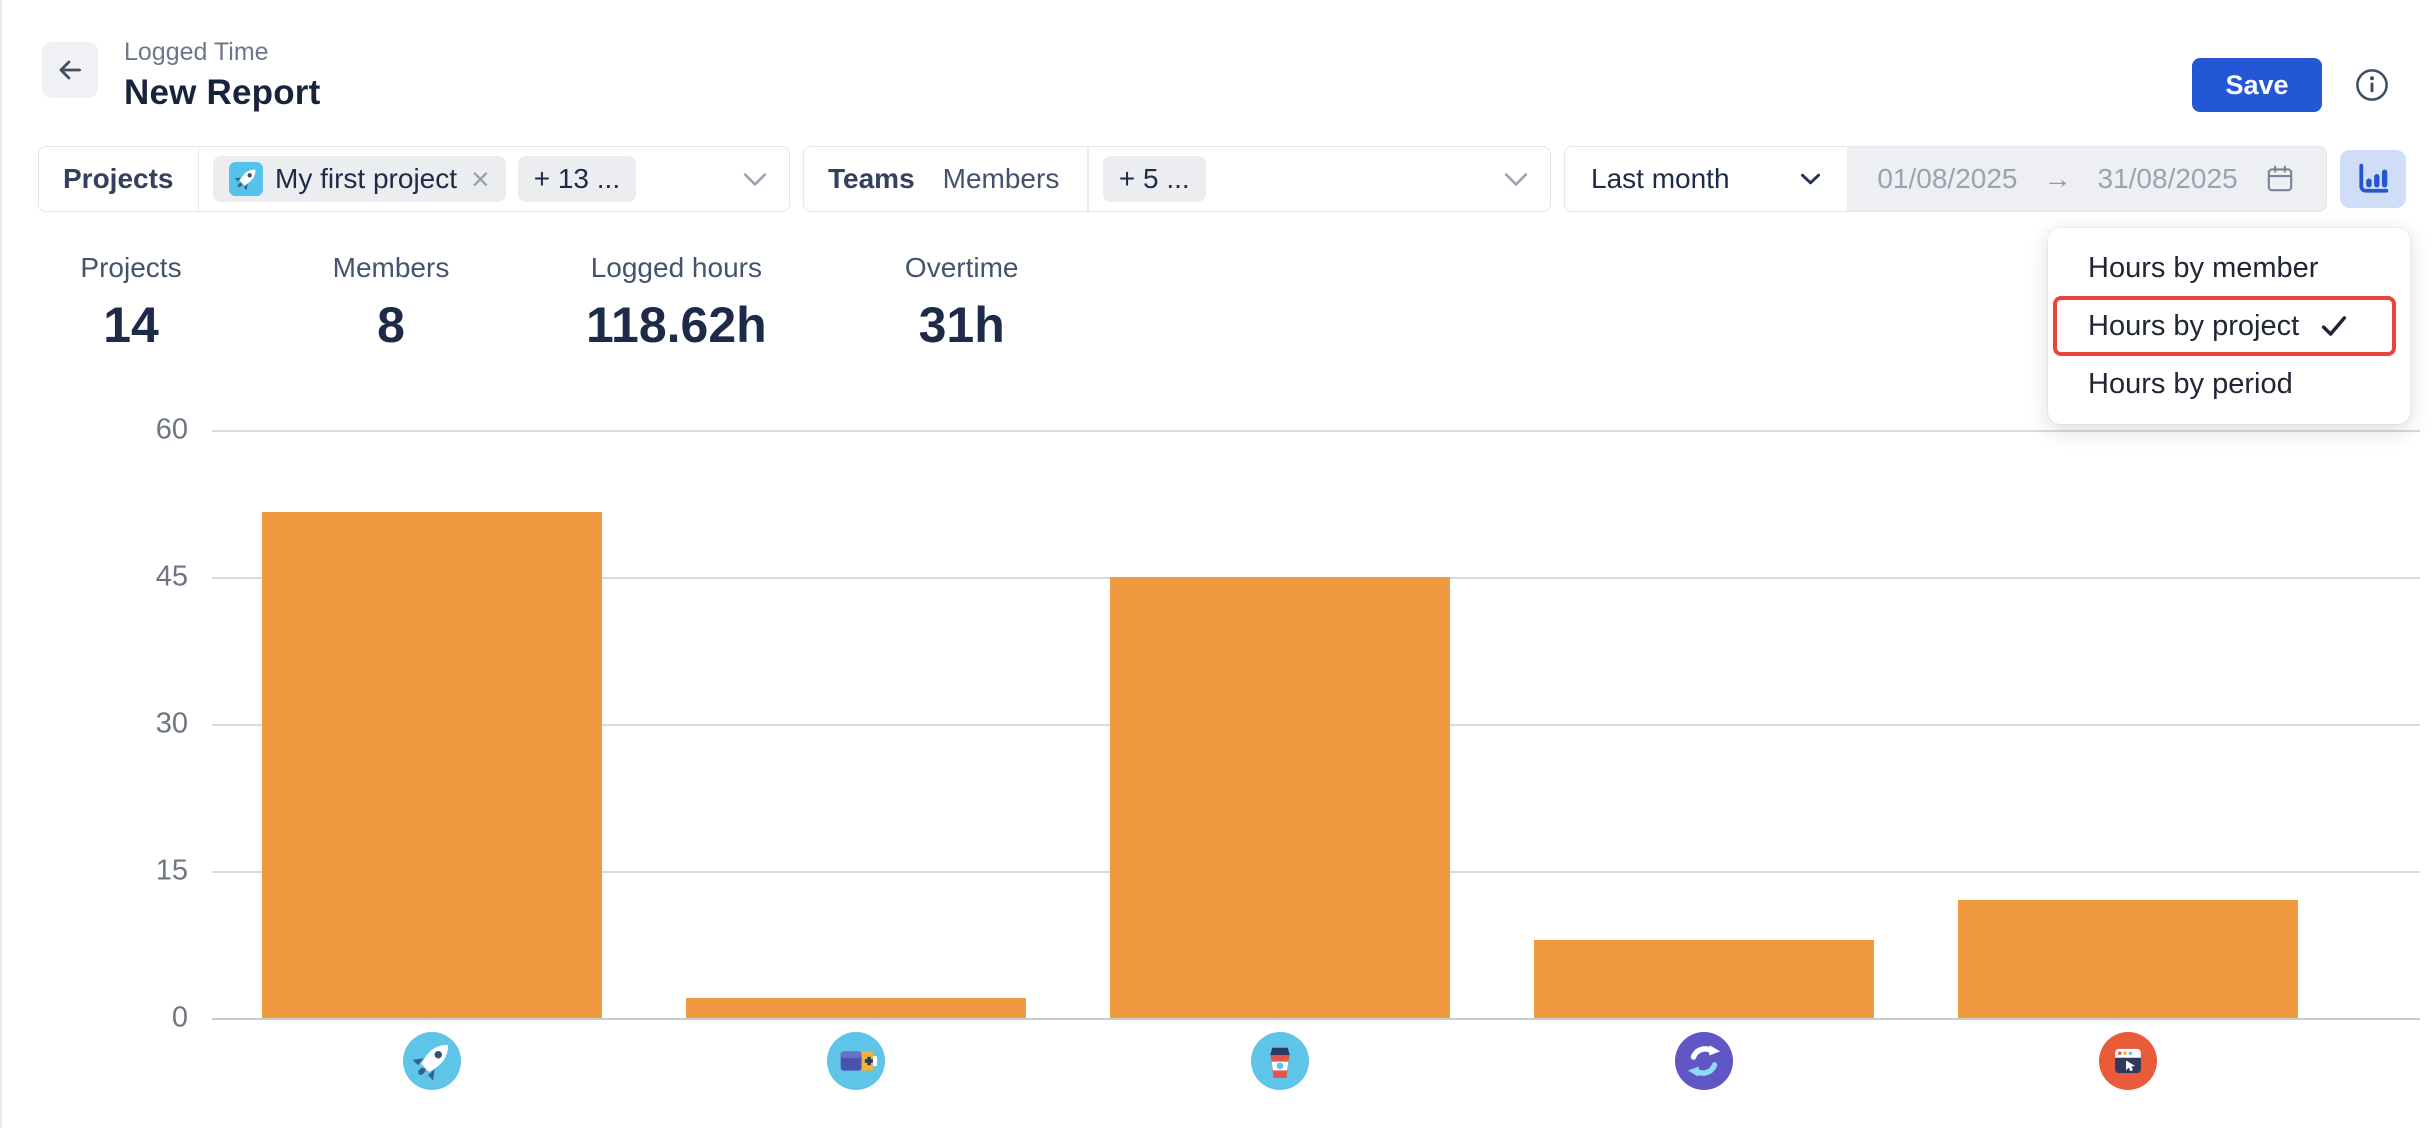 The image size is (2432, 1128). I want to click on period-preset-label: Last month, so click(1660, 178).